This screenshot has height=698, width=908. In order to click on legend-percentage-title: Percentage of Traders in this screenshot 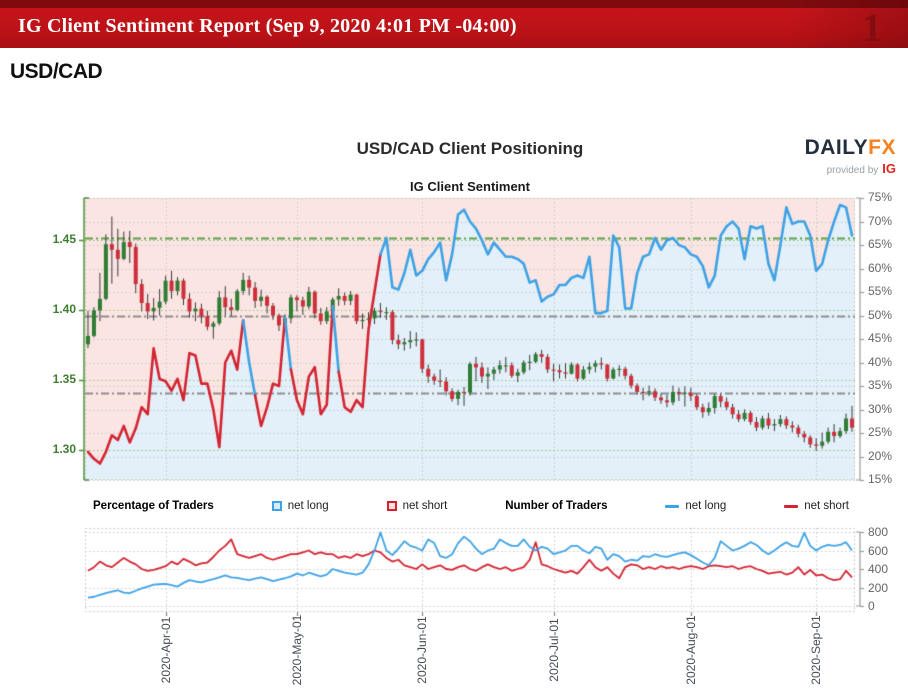, I will do `click(153, 506)`.